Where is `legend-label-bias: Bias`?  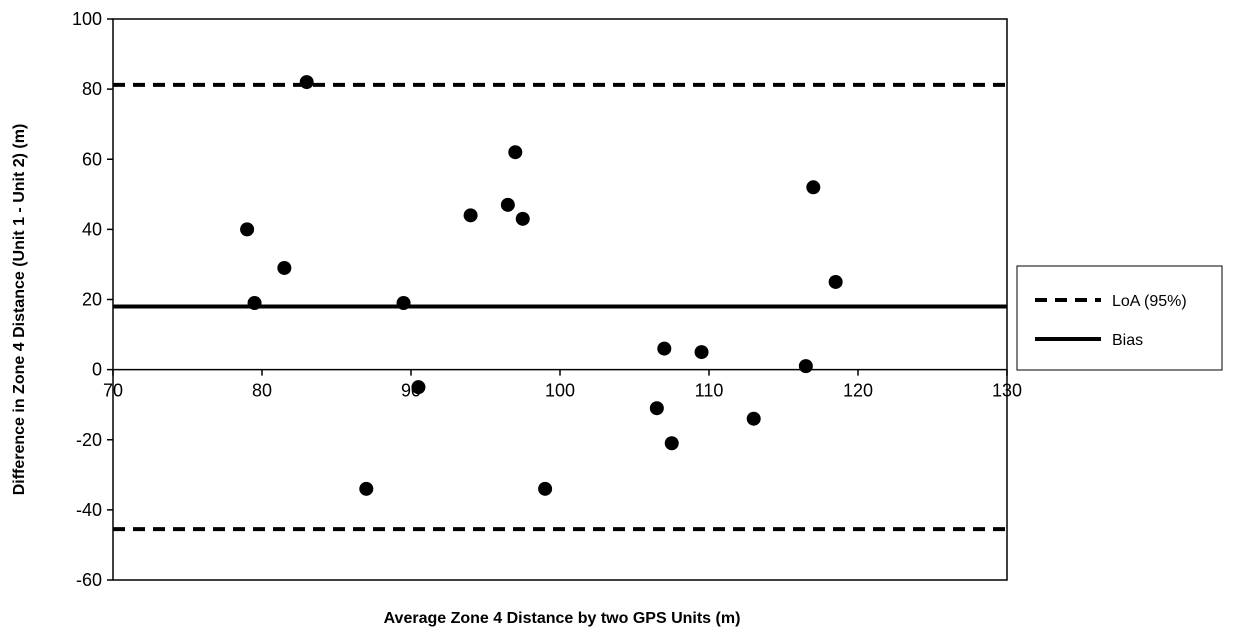 legend-label-bias: Bias is located at coordinates (1127, 340).